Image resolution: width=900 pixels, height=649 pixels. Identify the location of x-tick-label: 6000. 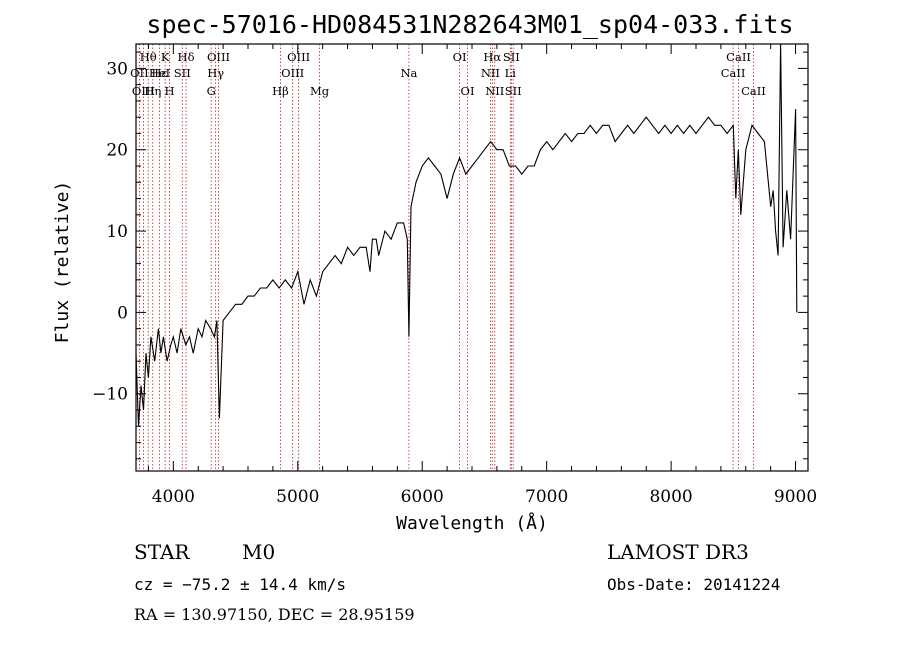
(422, 497).